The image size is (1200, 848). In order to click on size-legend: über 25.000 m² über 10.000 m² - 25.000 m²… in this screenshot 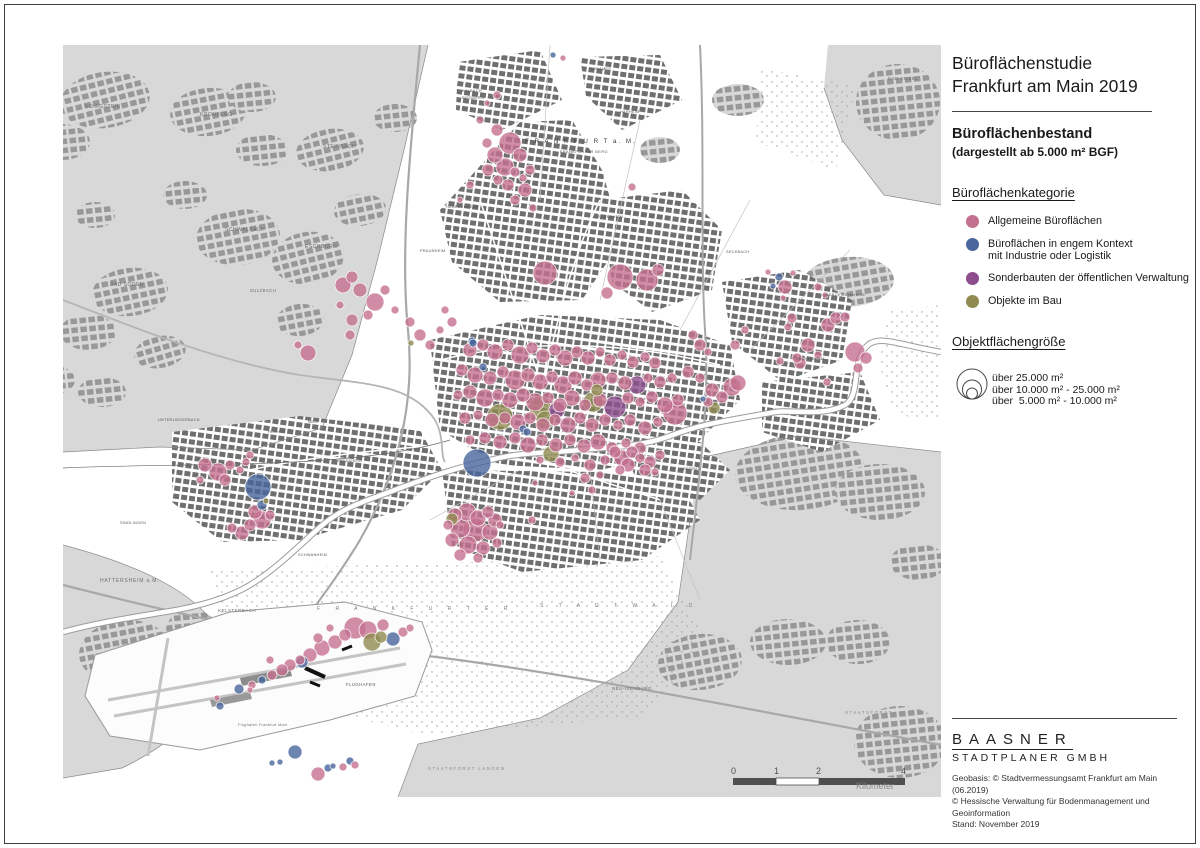, I will do `click(1071, 386)`.